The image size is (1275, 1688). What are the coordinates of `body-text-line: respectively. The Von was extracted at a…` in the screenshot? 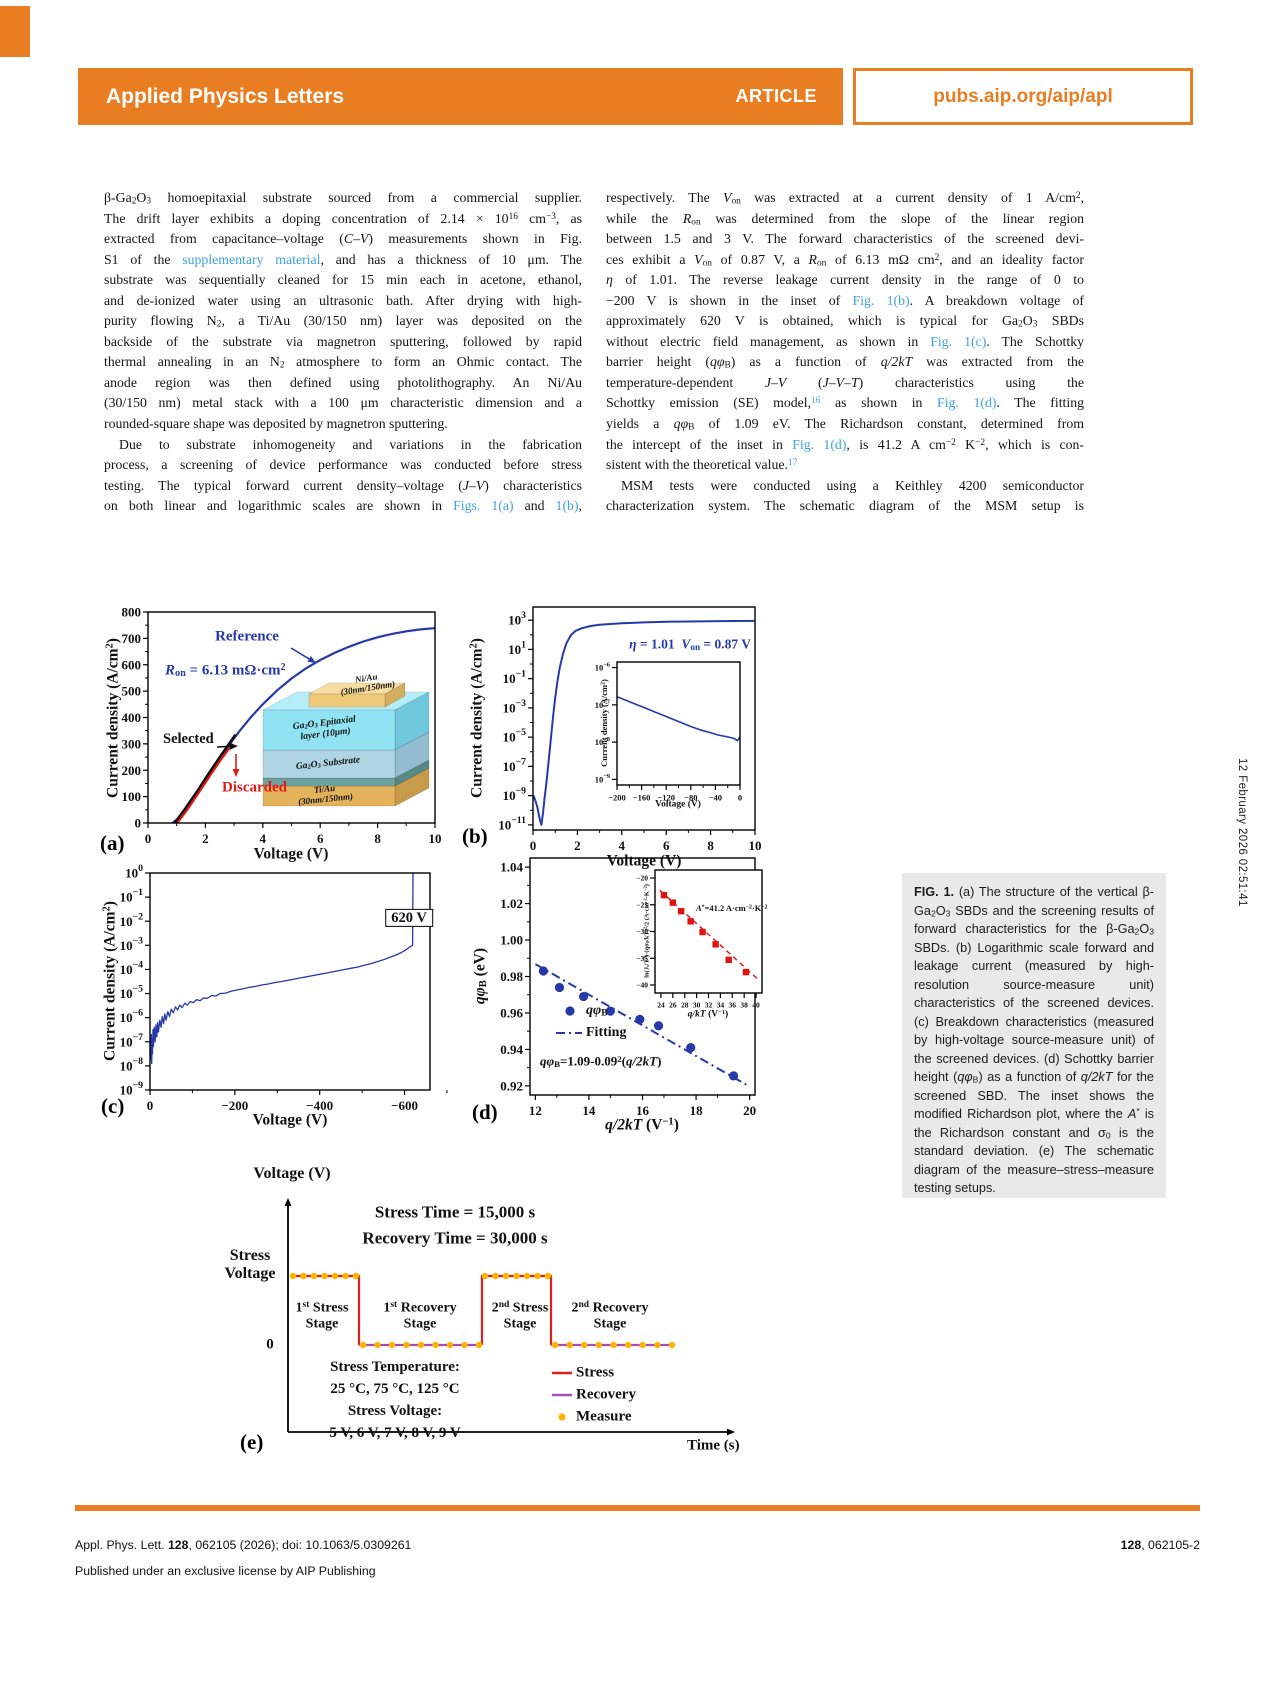 It's located at (845, 198).